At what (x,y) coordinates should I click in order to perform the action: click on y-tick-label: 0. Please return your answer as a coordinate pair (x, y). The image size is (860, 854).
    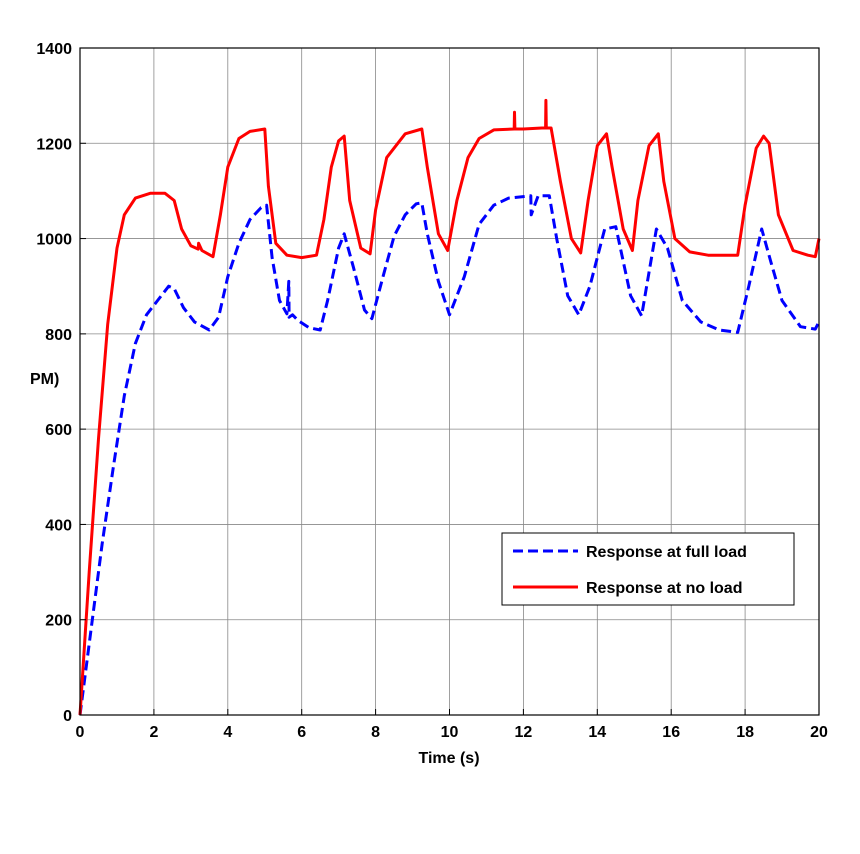
    Looking at the image, I should click on (67, 716).